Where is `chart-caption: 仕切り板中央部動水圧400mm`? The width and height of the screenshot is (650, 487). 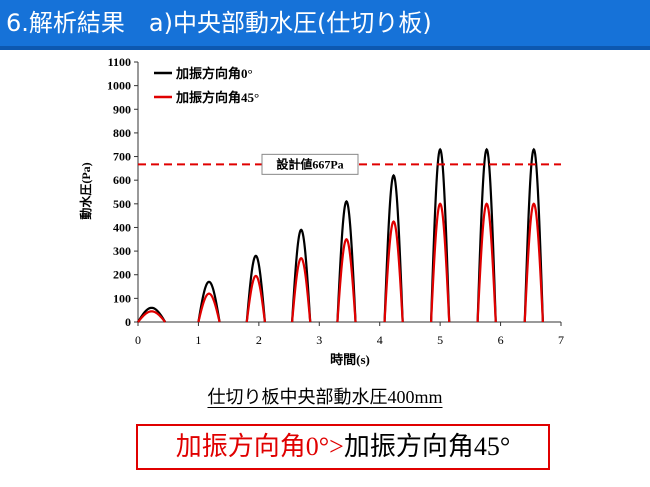
chart-caption: 仕切り板中央部動水圧400mm is located at coordinates (325, 397).